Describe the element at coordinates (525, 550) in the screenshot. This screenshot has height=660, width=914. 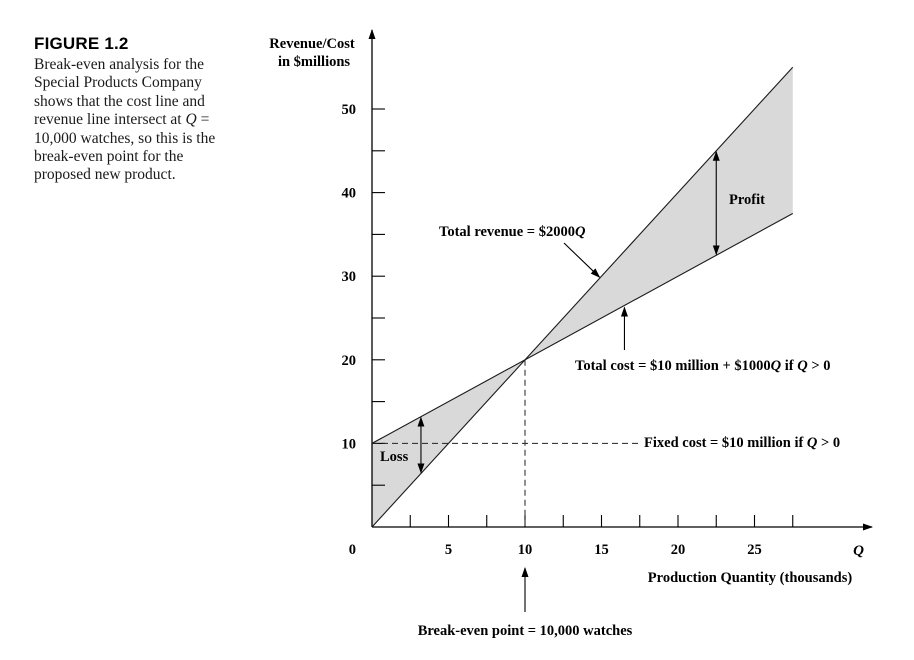
I see `x-tick-label-10: 10` at that location.